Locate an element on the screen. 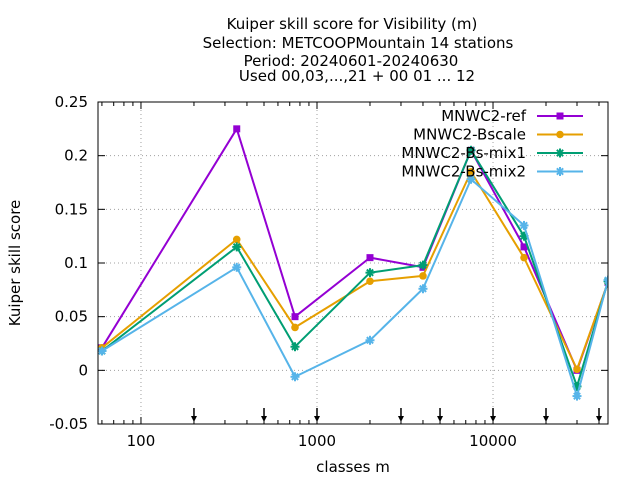 The height and width of the screenshot is (480, 640). legend-label: MNWC2-Bs-mix2 is located at coordinates (463, 172).